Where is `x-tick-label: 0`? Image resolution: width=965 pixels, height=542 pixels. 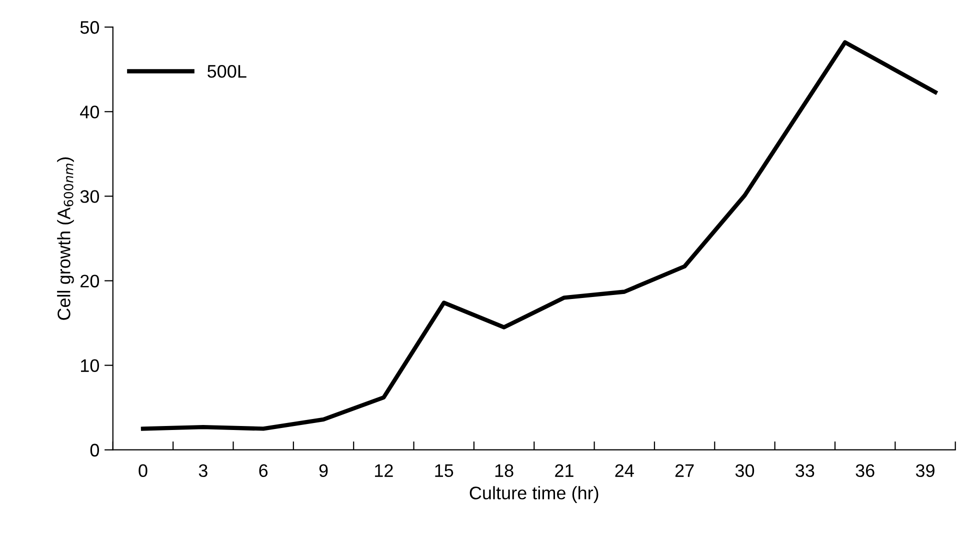
x-tick-label: 0 is located at coordinates (143, 471).